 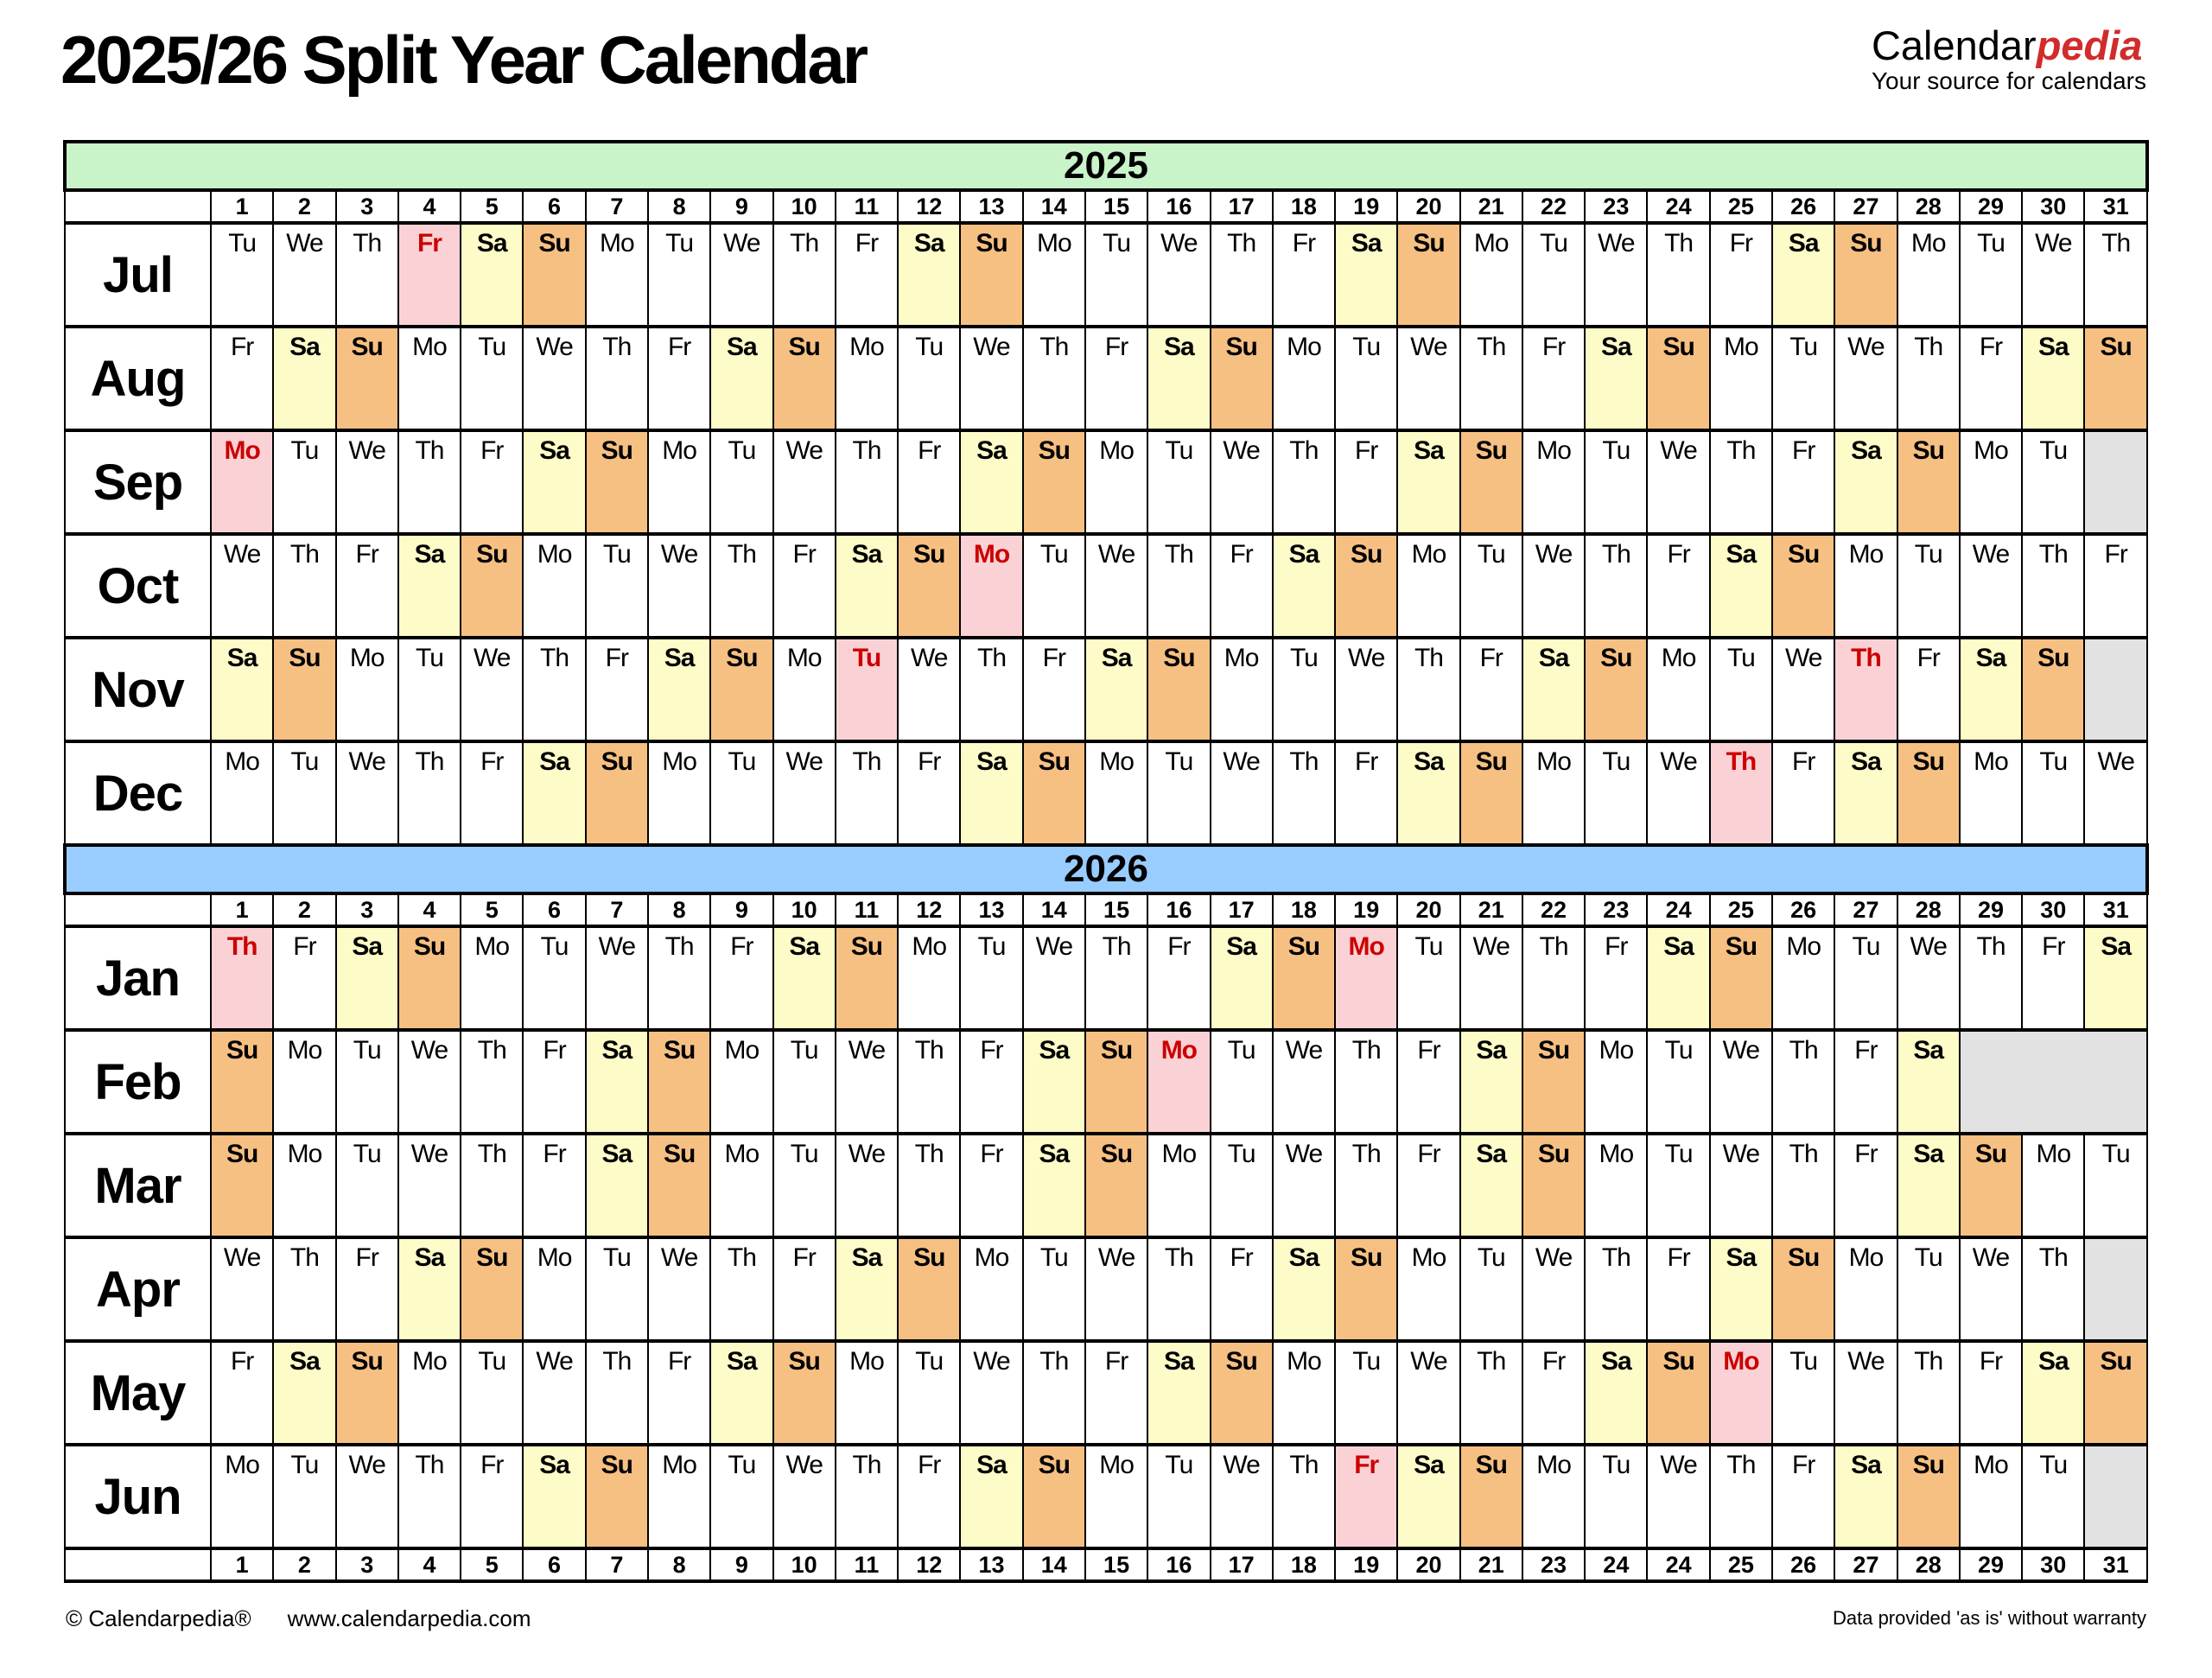 What do you see at coordinates (804, 910) in the screenshot?
I see `day-number-top-2026: 10` at bounding box center [804, 910].